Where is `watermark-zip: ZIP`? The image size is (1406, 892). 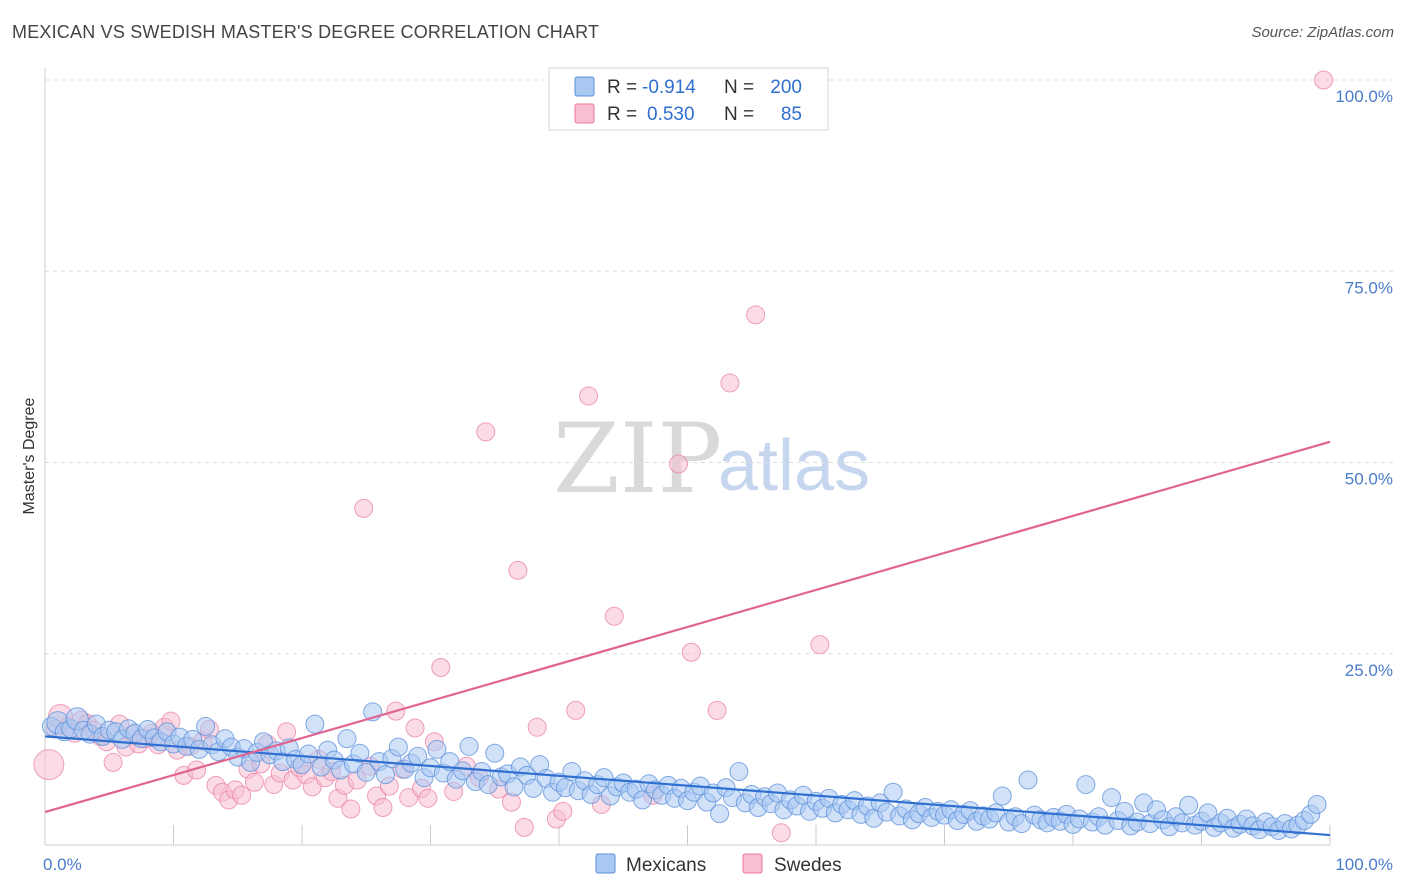
watermark-zip: ZIP is located at coordinates (637, 459).